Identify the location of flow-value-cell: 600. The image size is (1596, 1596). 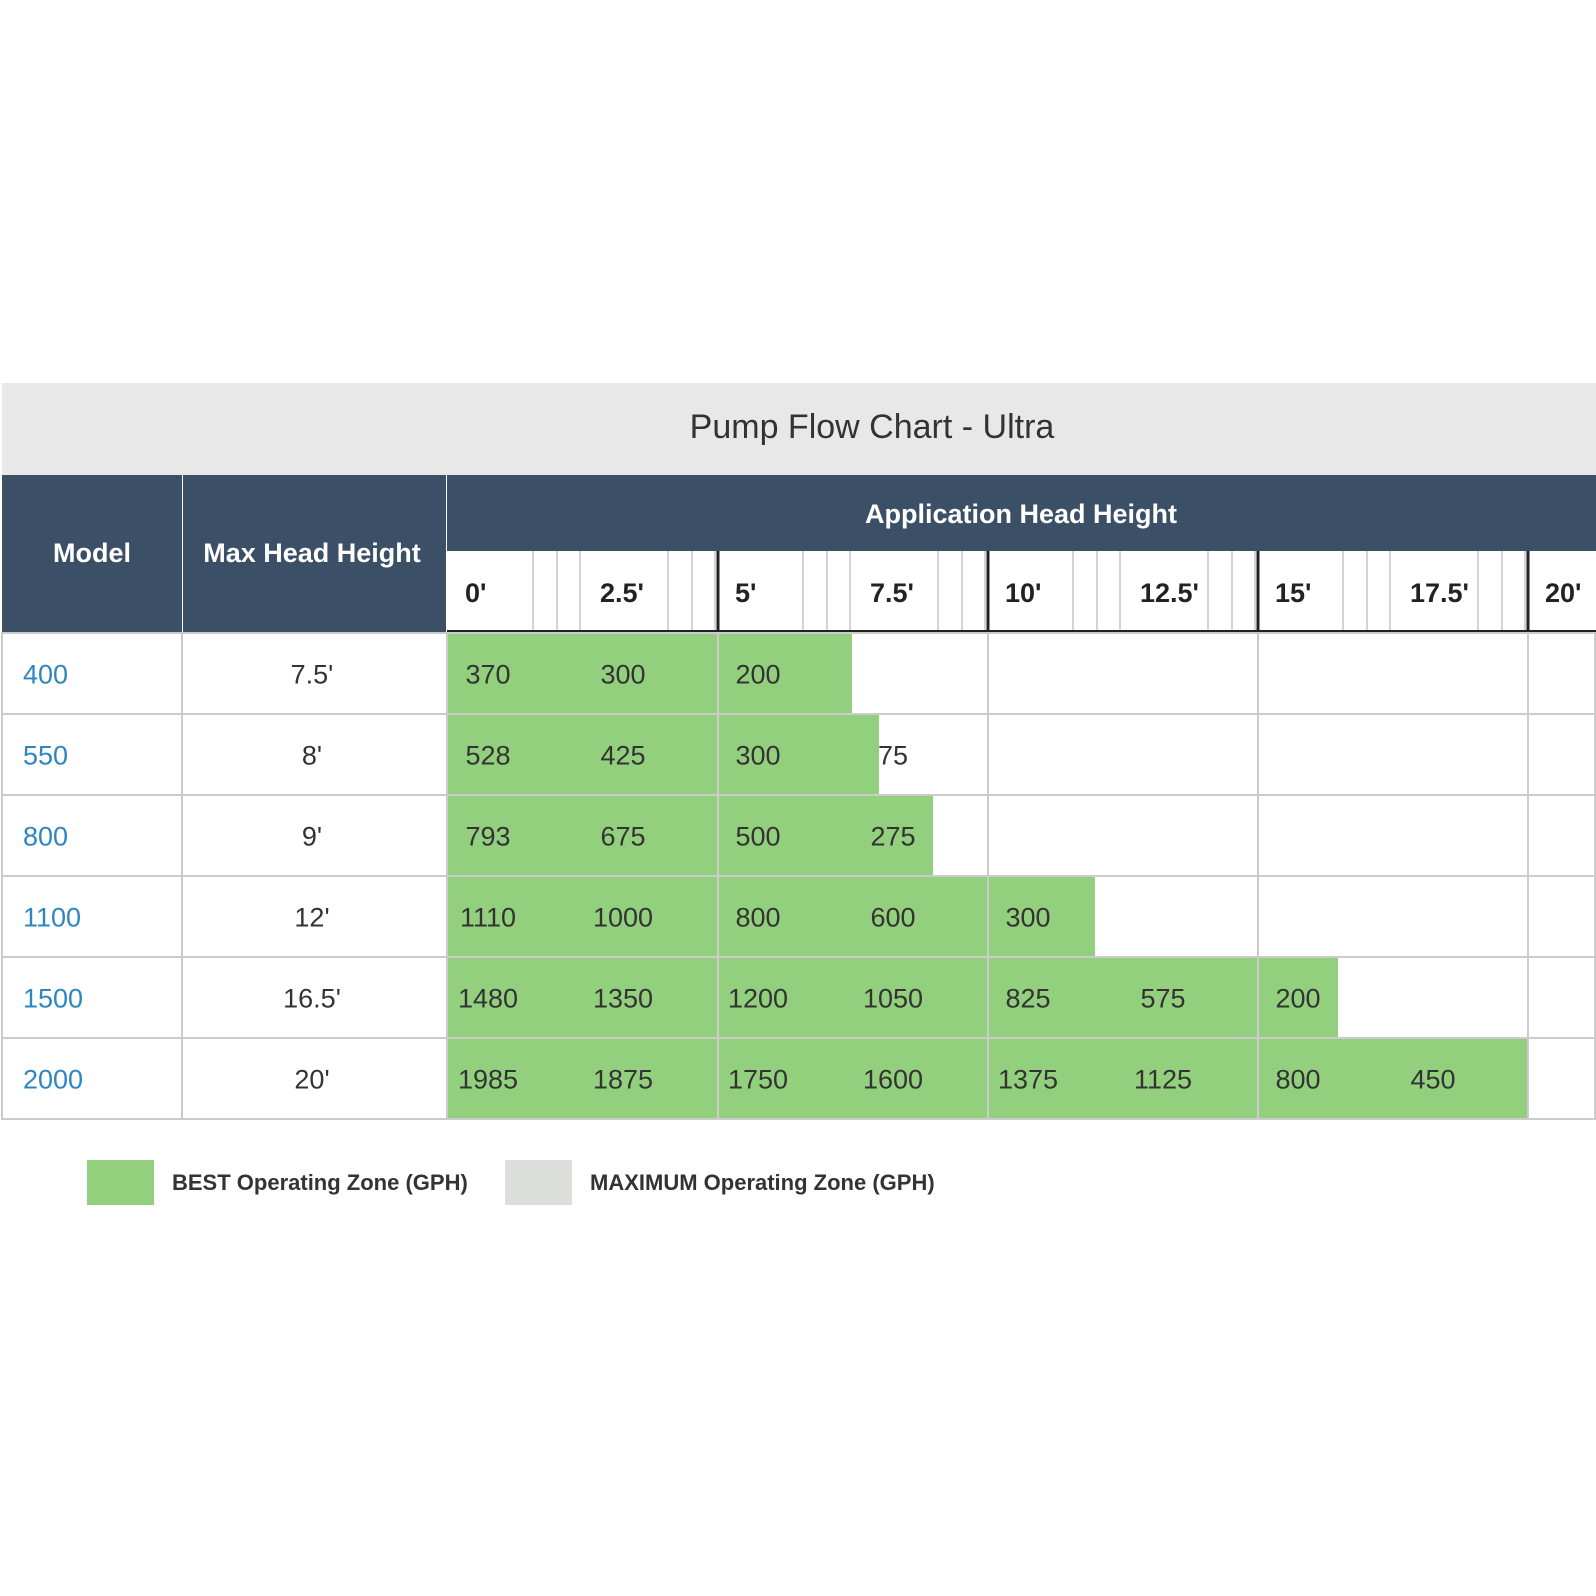
(892, 918).